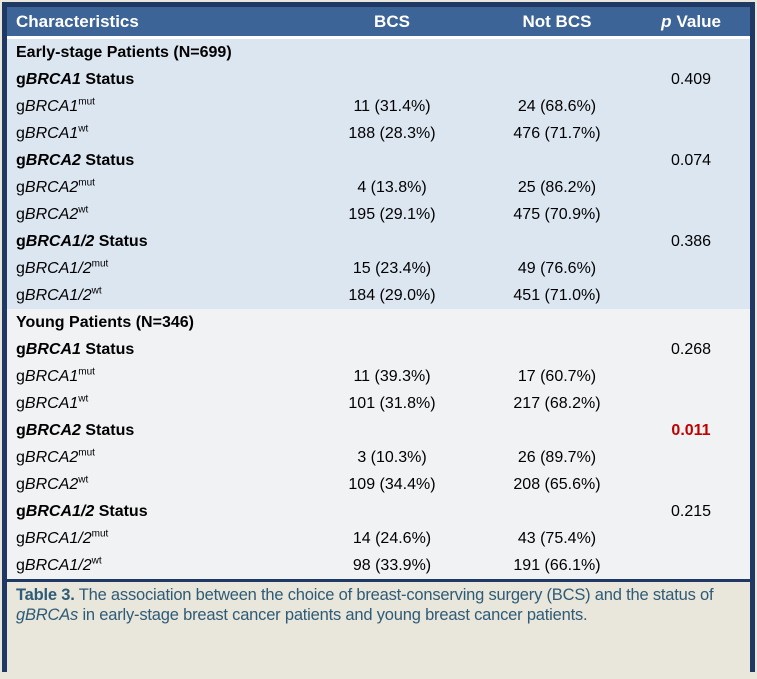  I want to click on p-value-word: Value, so click(698, 21).